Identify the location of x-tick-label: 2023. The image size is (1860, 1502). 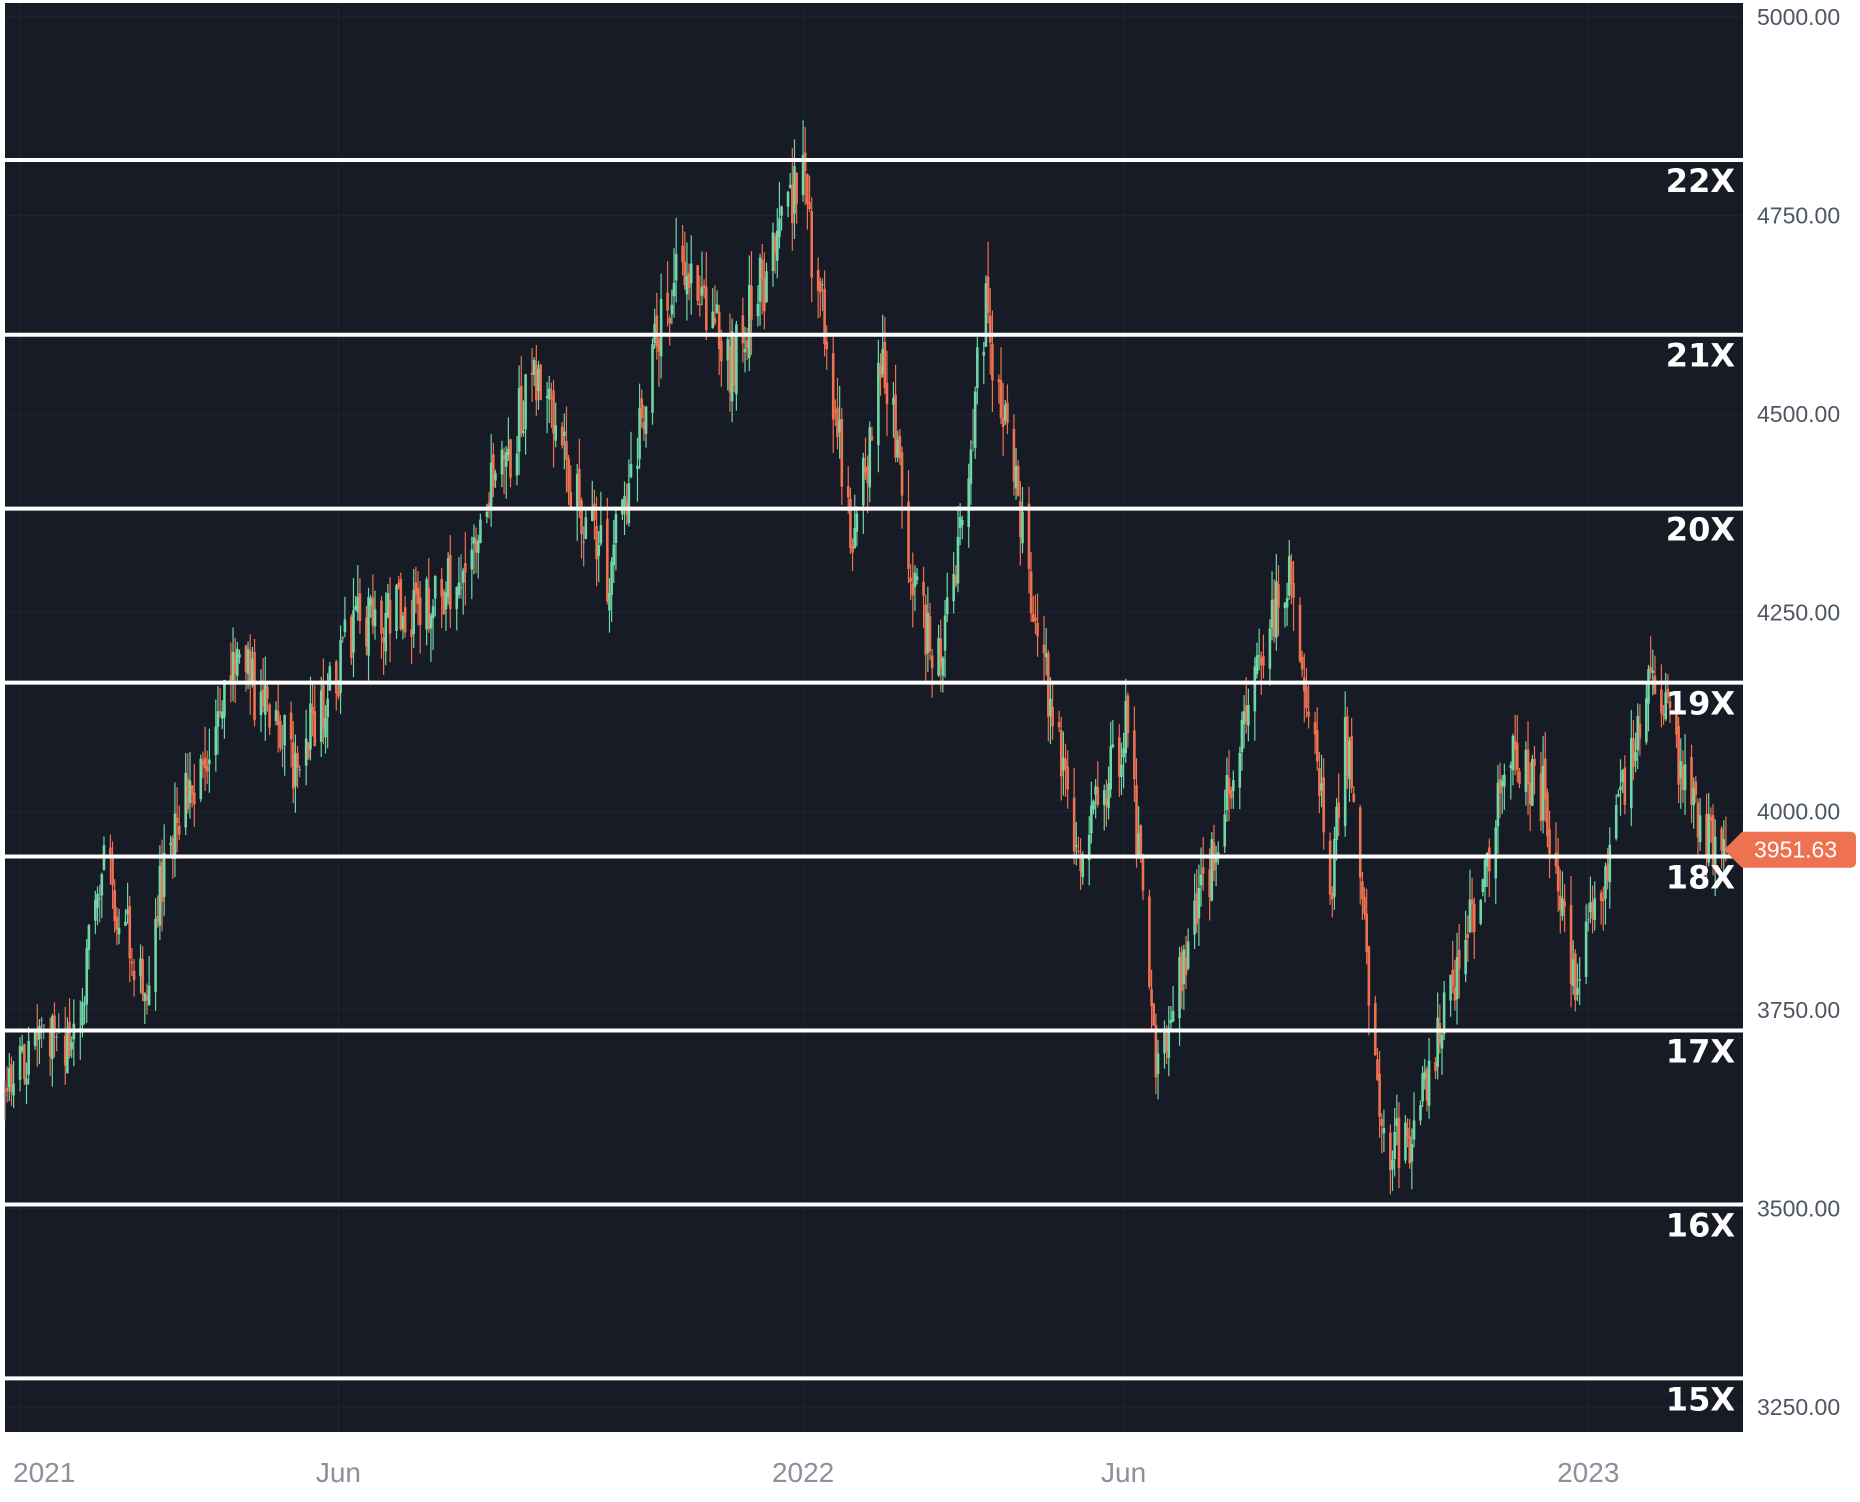
(1588, 1472).